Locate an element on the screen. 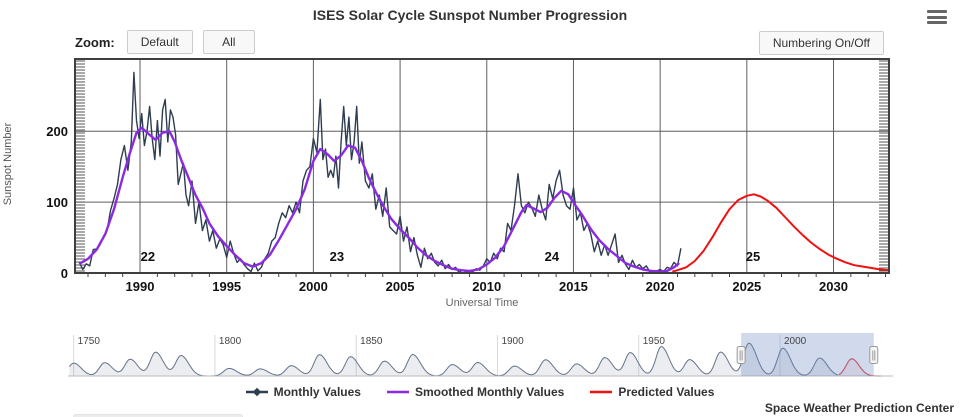 This screenshot has width=960, height=417. y-axis-title: Sunspot Number is located at coordinates (8, 164).